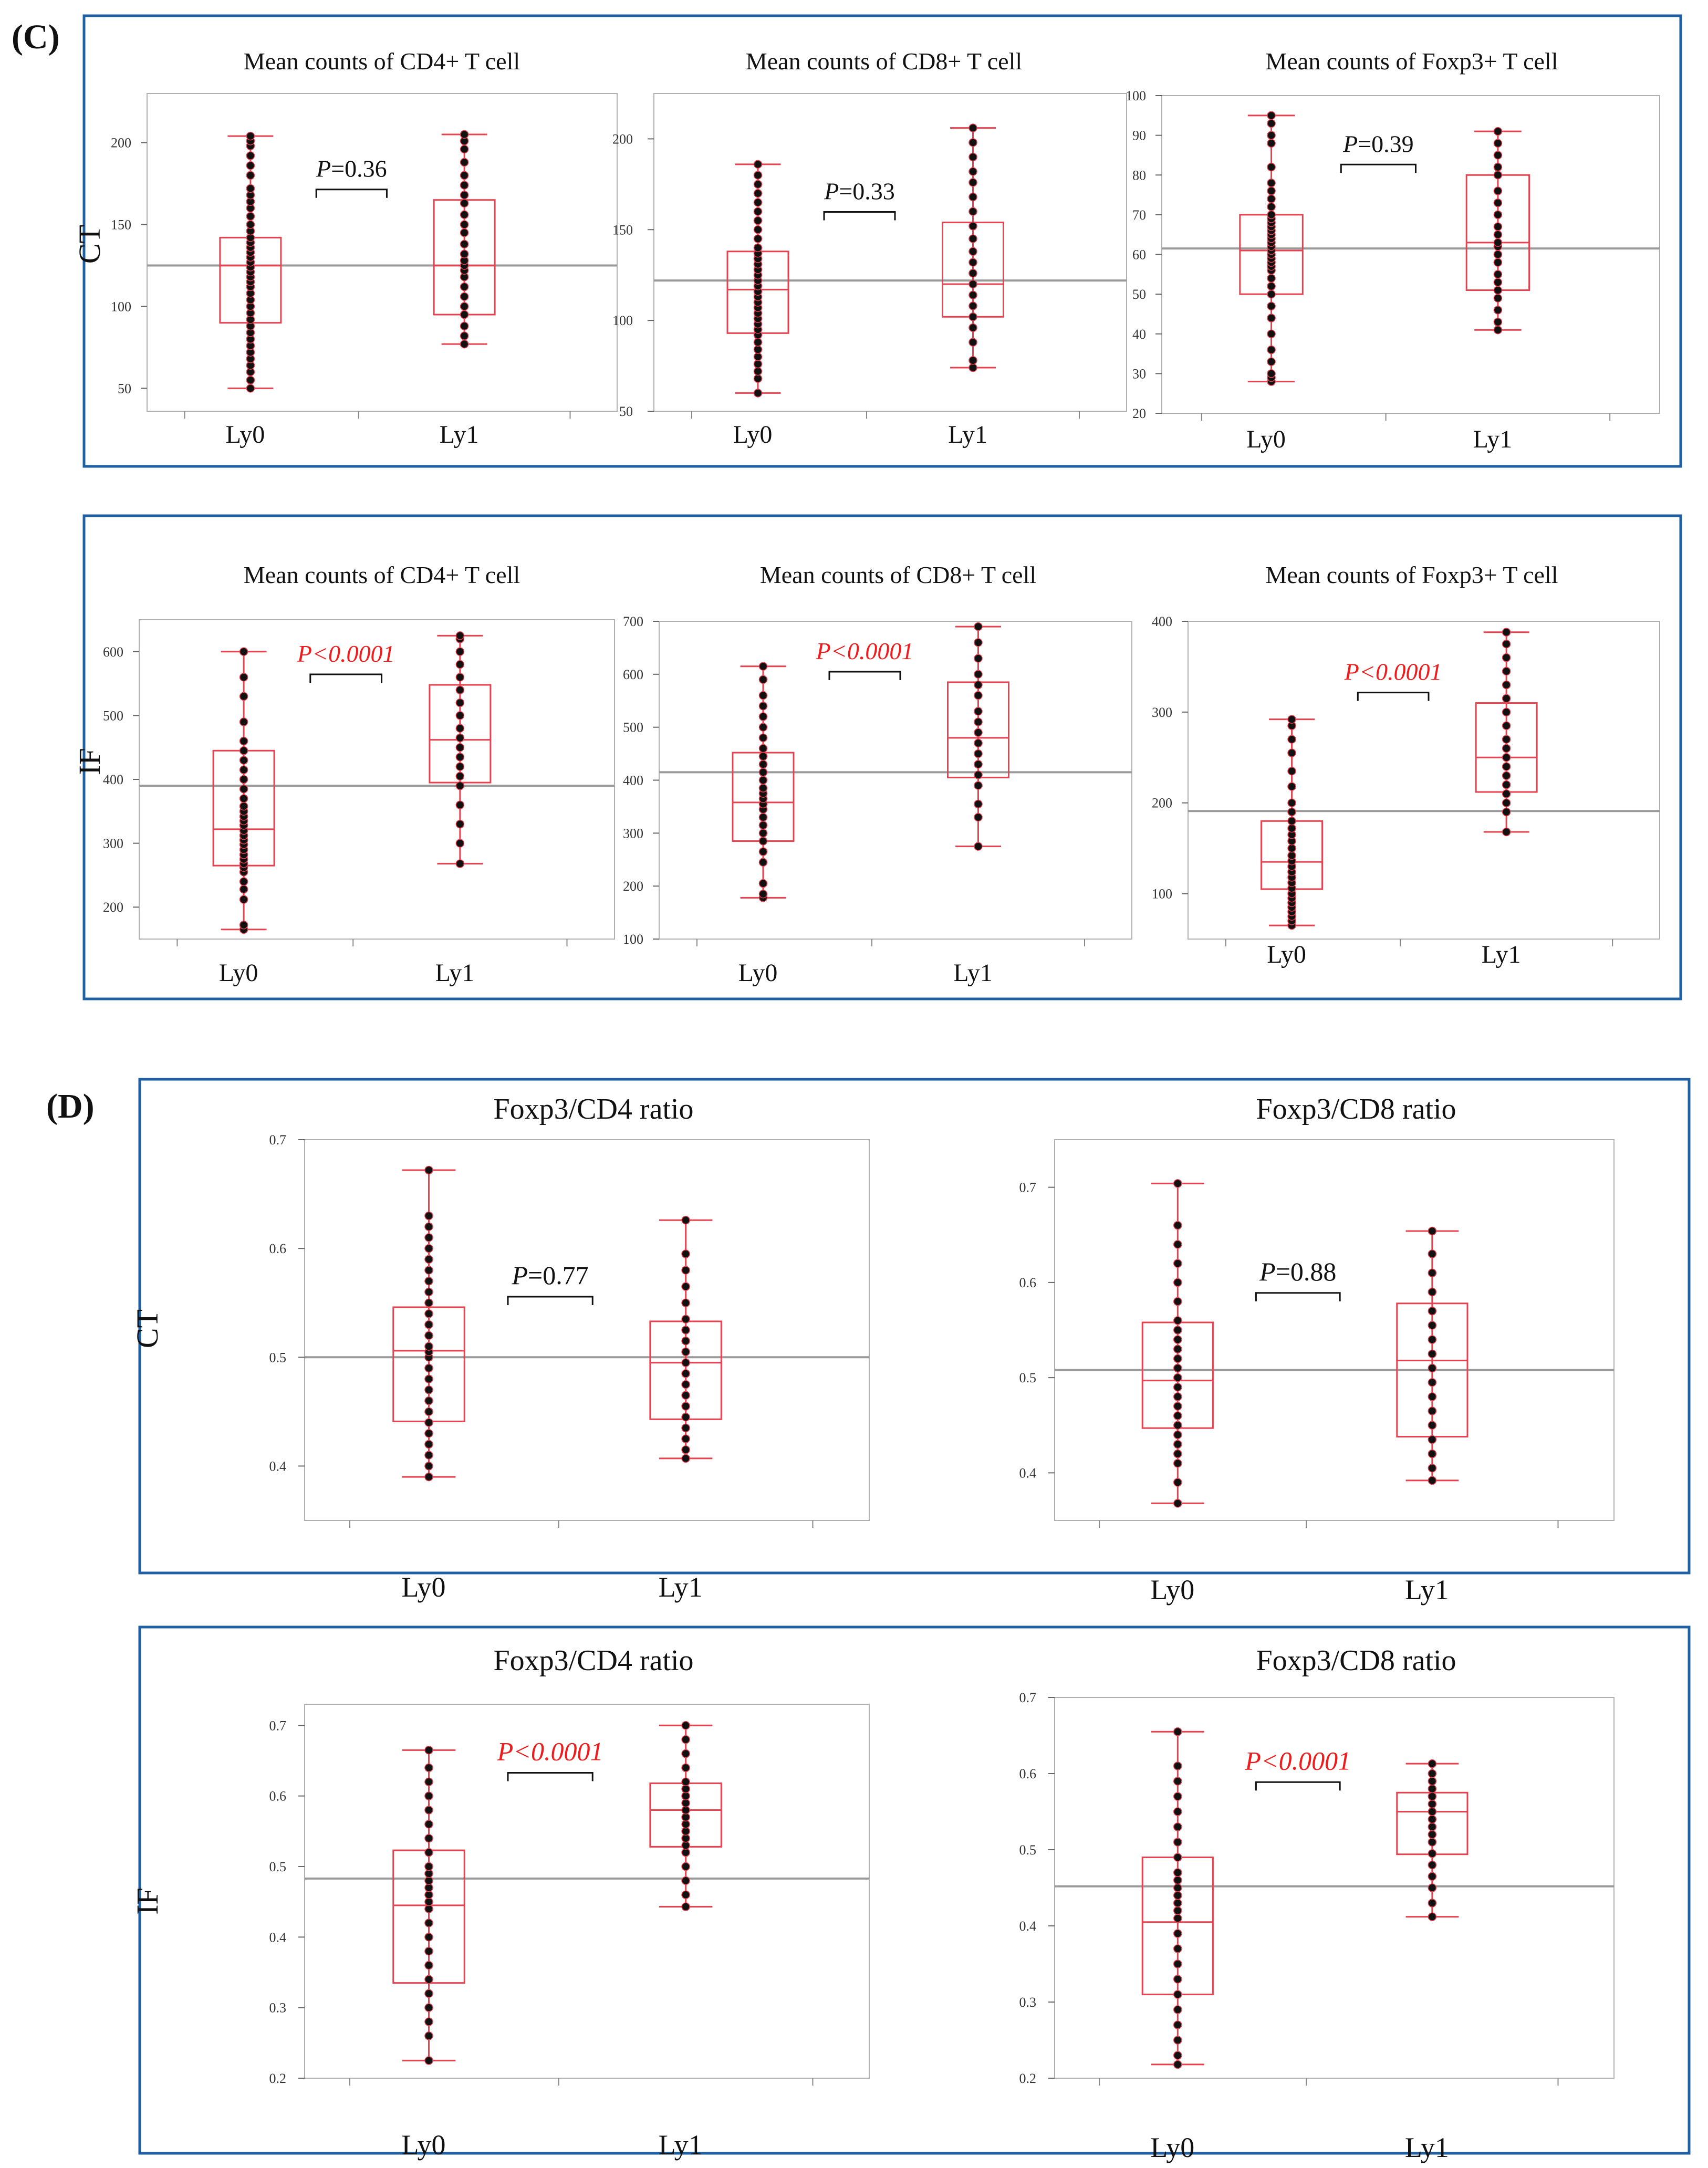 This screenshot has height=2168, width=1708. Describe the element at coordinates (1411, 61) in the screenshot. I see `chart-title: Mean counts of Foxp3+ T cell` at that location.